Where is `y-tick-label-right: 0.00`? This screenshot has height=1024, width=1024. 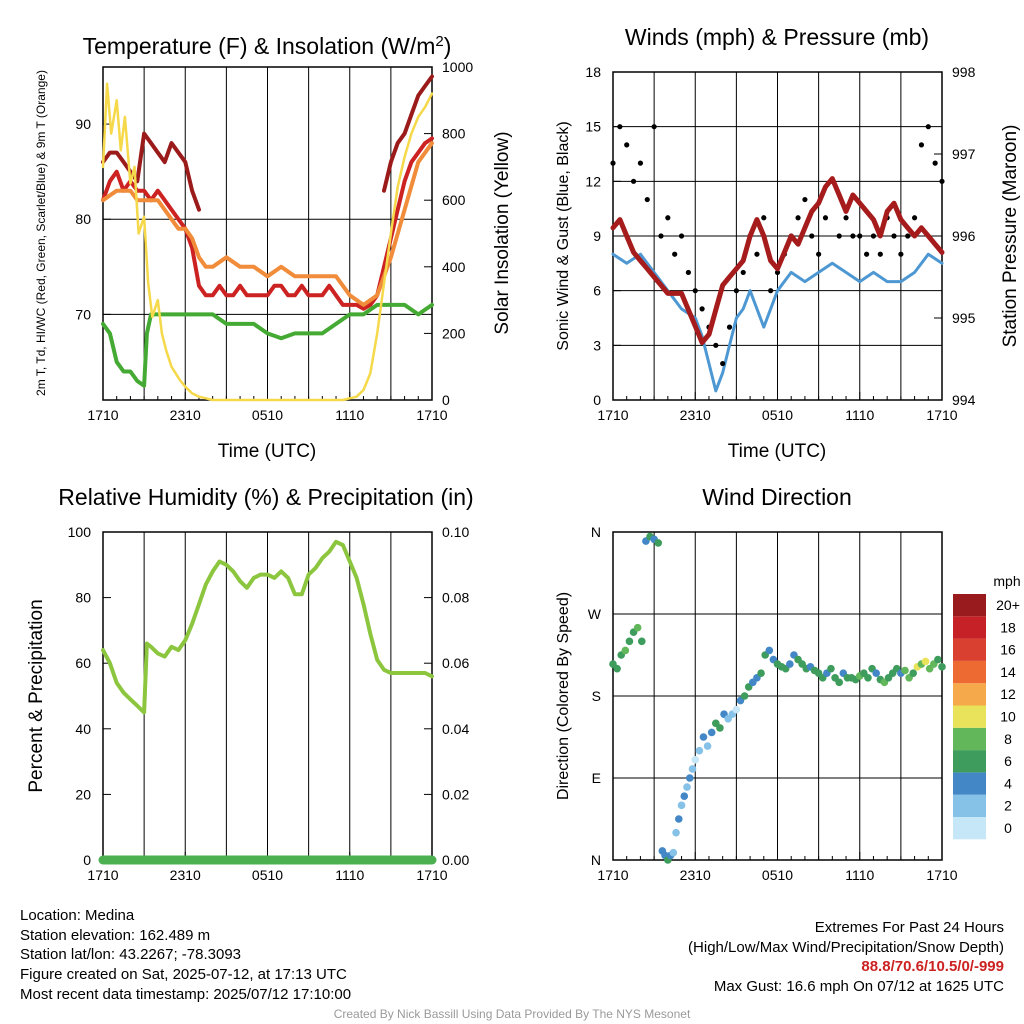
y-tick-label-right: 0.00 is located at coordinates (455, 860).